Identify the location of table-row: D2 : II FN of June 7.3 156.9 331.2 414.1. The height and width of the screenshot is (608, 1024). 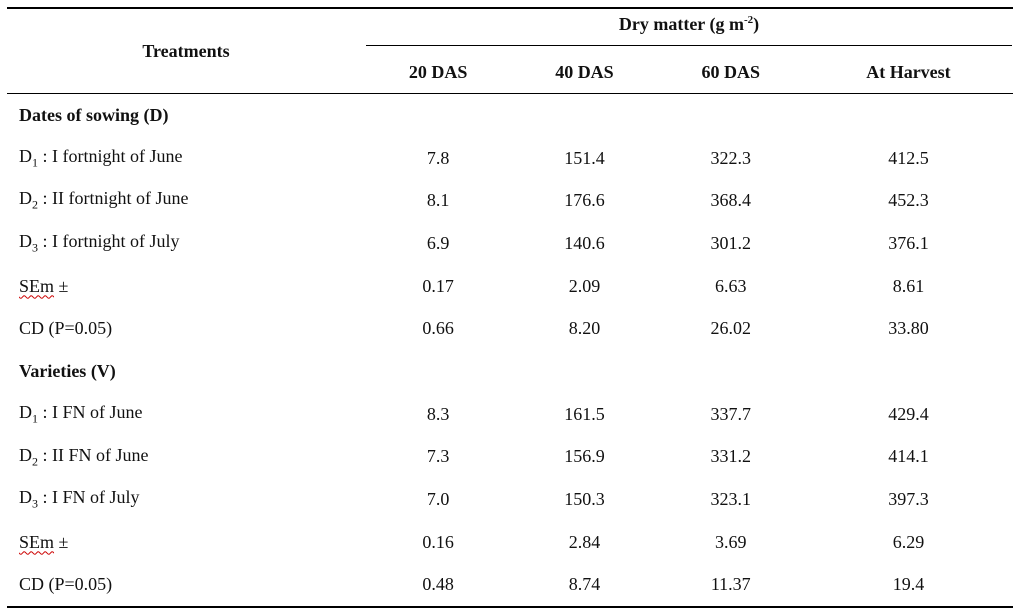
(510, 457).